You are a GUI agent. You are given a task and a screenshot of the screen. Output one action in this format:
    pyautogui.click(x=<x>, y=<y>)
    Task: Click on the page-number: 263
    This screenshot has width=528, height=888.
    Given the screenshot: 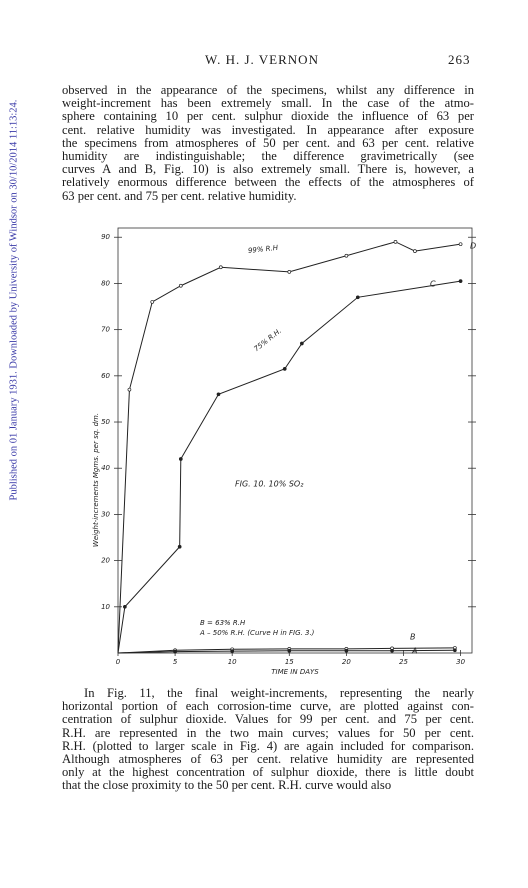 What is the action you would take?
    pyautogui.click(x=459, y=59)
    